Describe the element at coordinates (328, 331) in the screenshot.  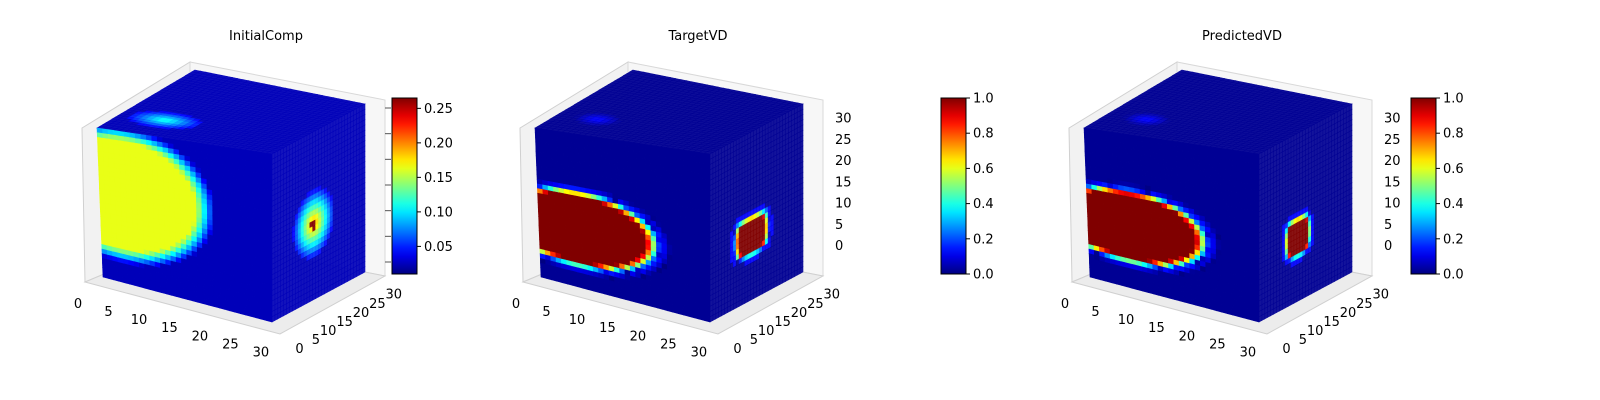
I see `y-tick-label: 10` at that location.